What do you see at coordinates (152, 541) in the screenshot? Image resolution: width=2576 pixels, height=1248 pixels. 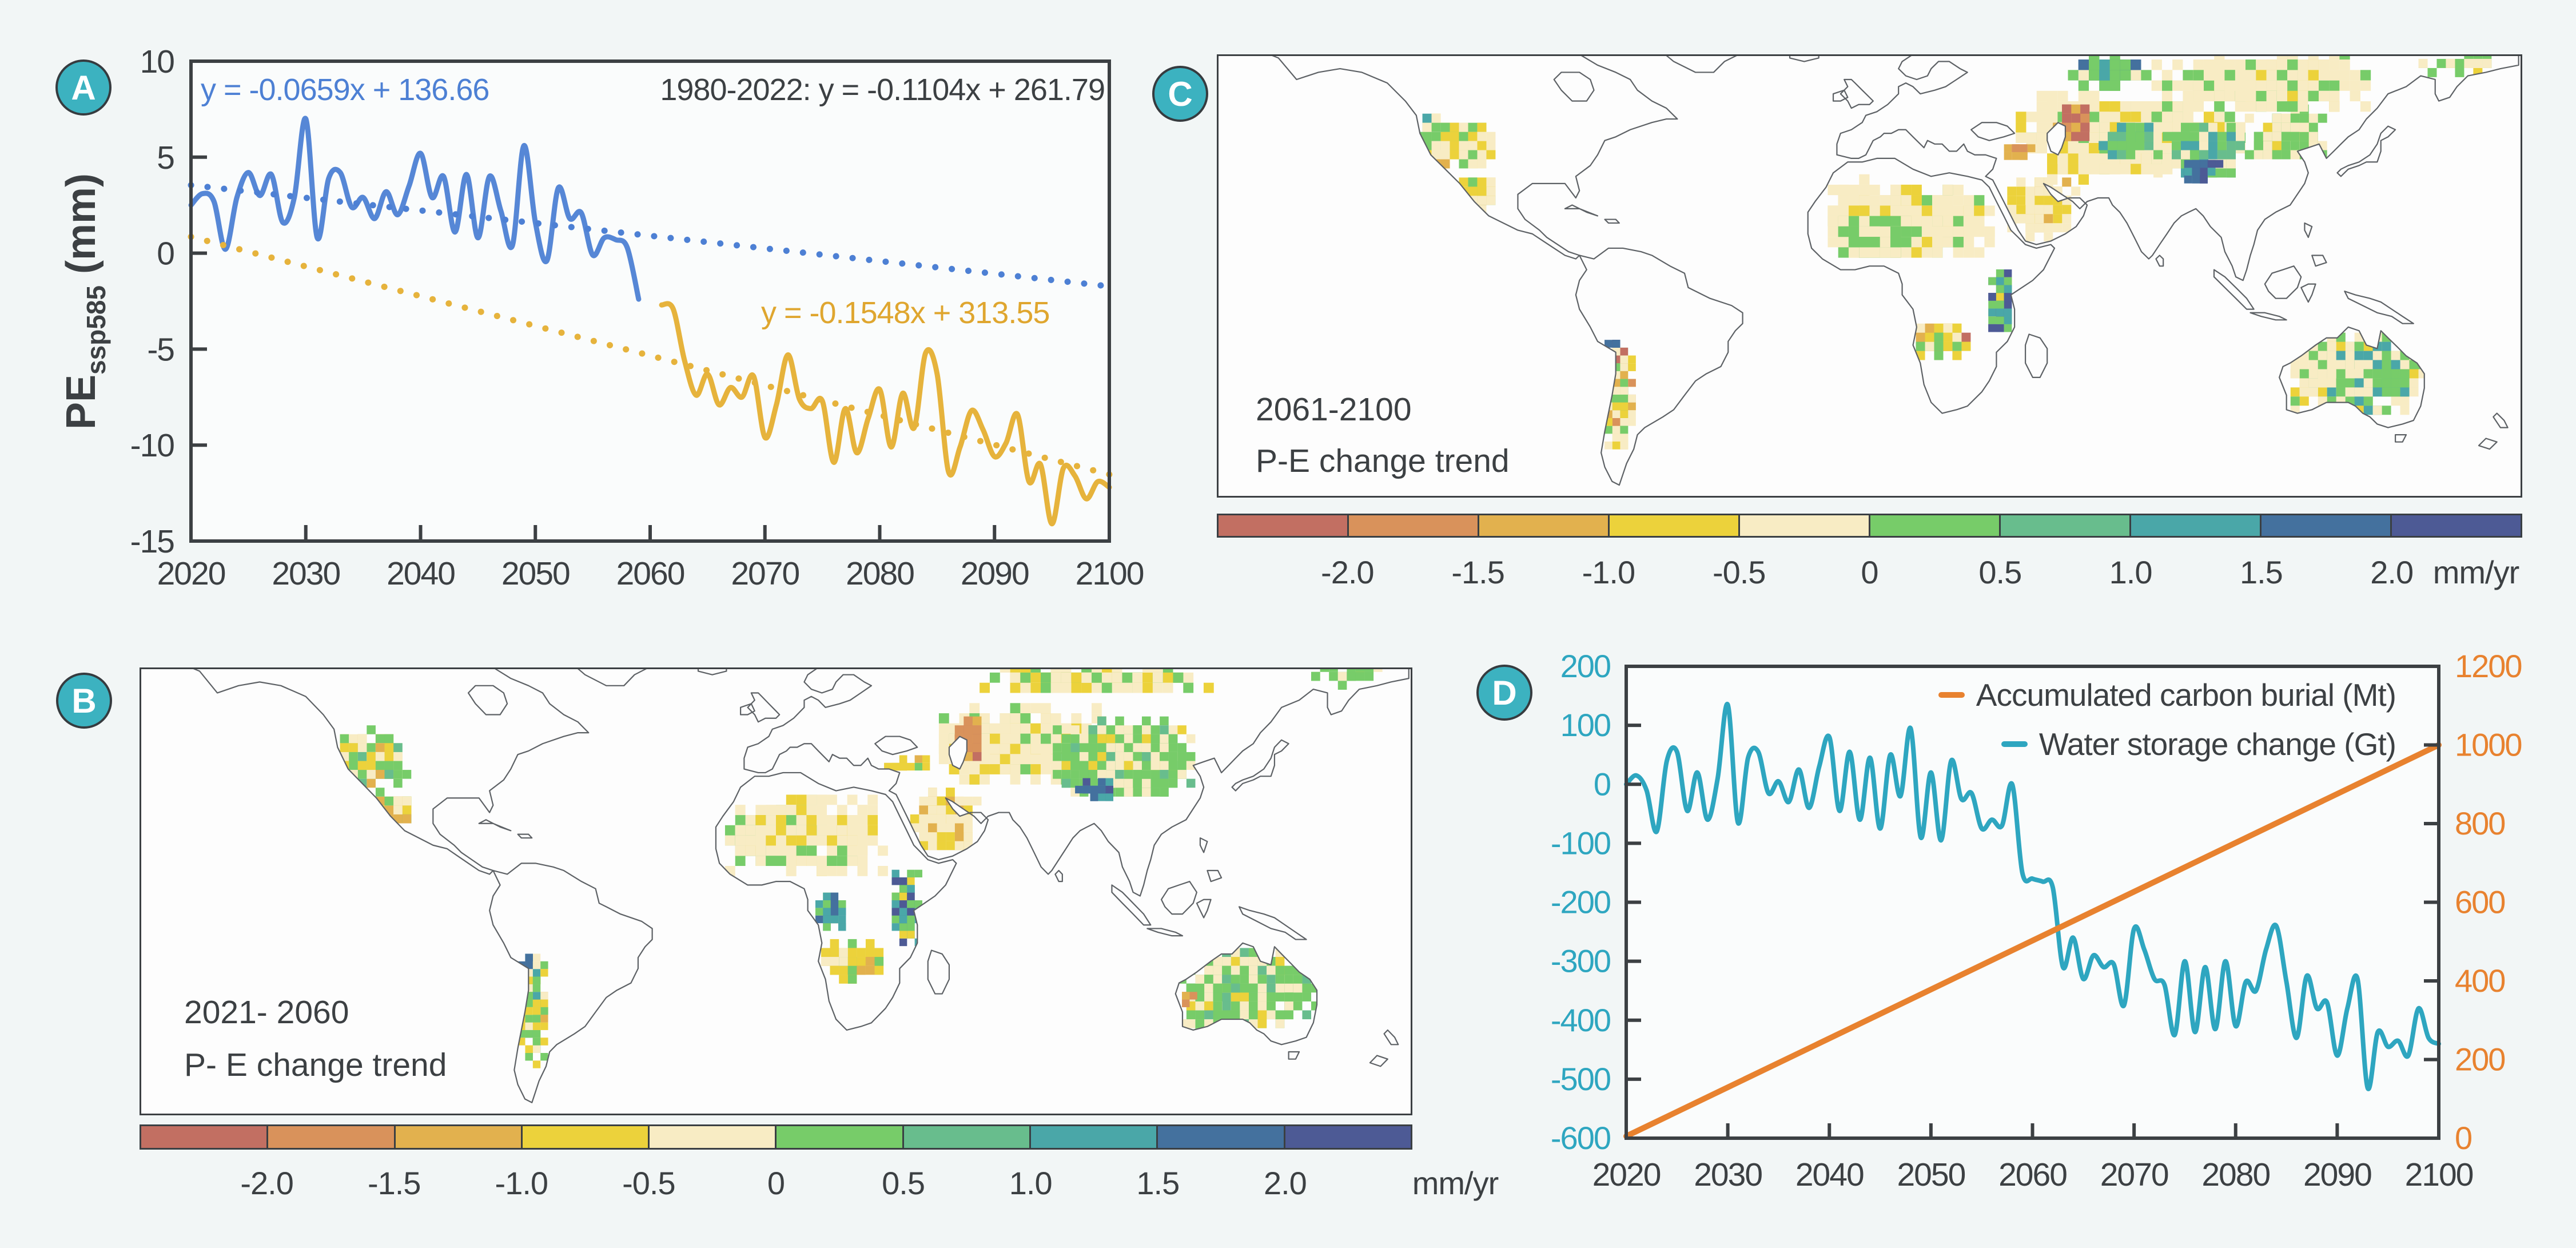 I see `svg-text: -15` at bounding box center [152, 541].